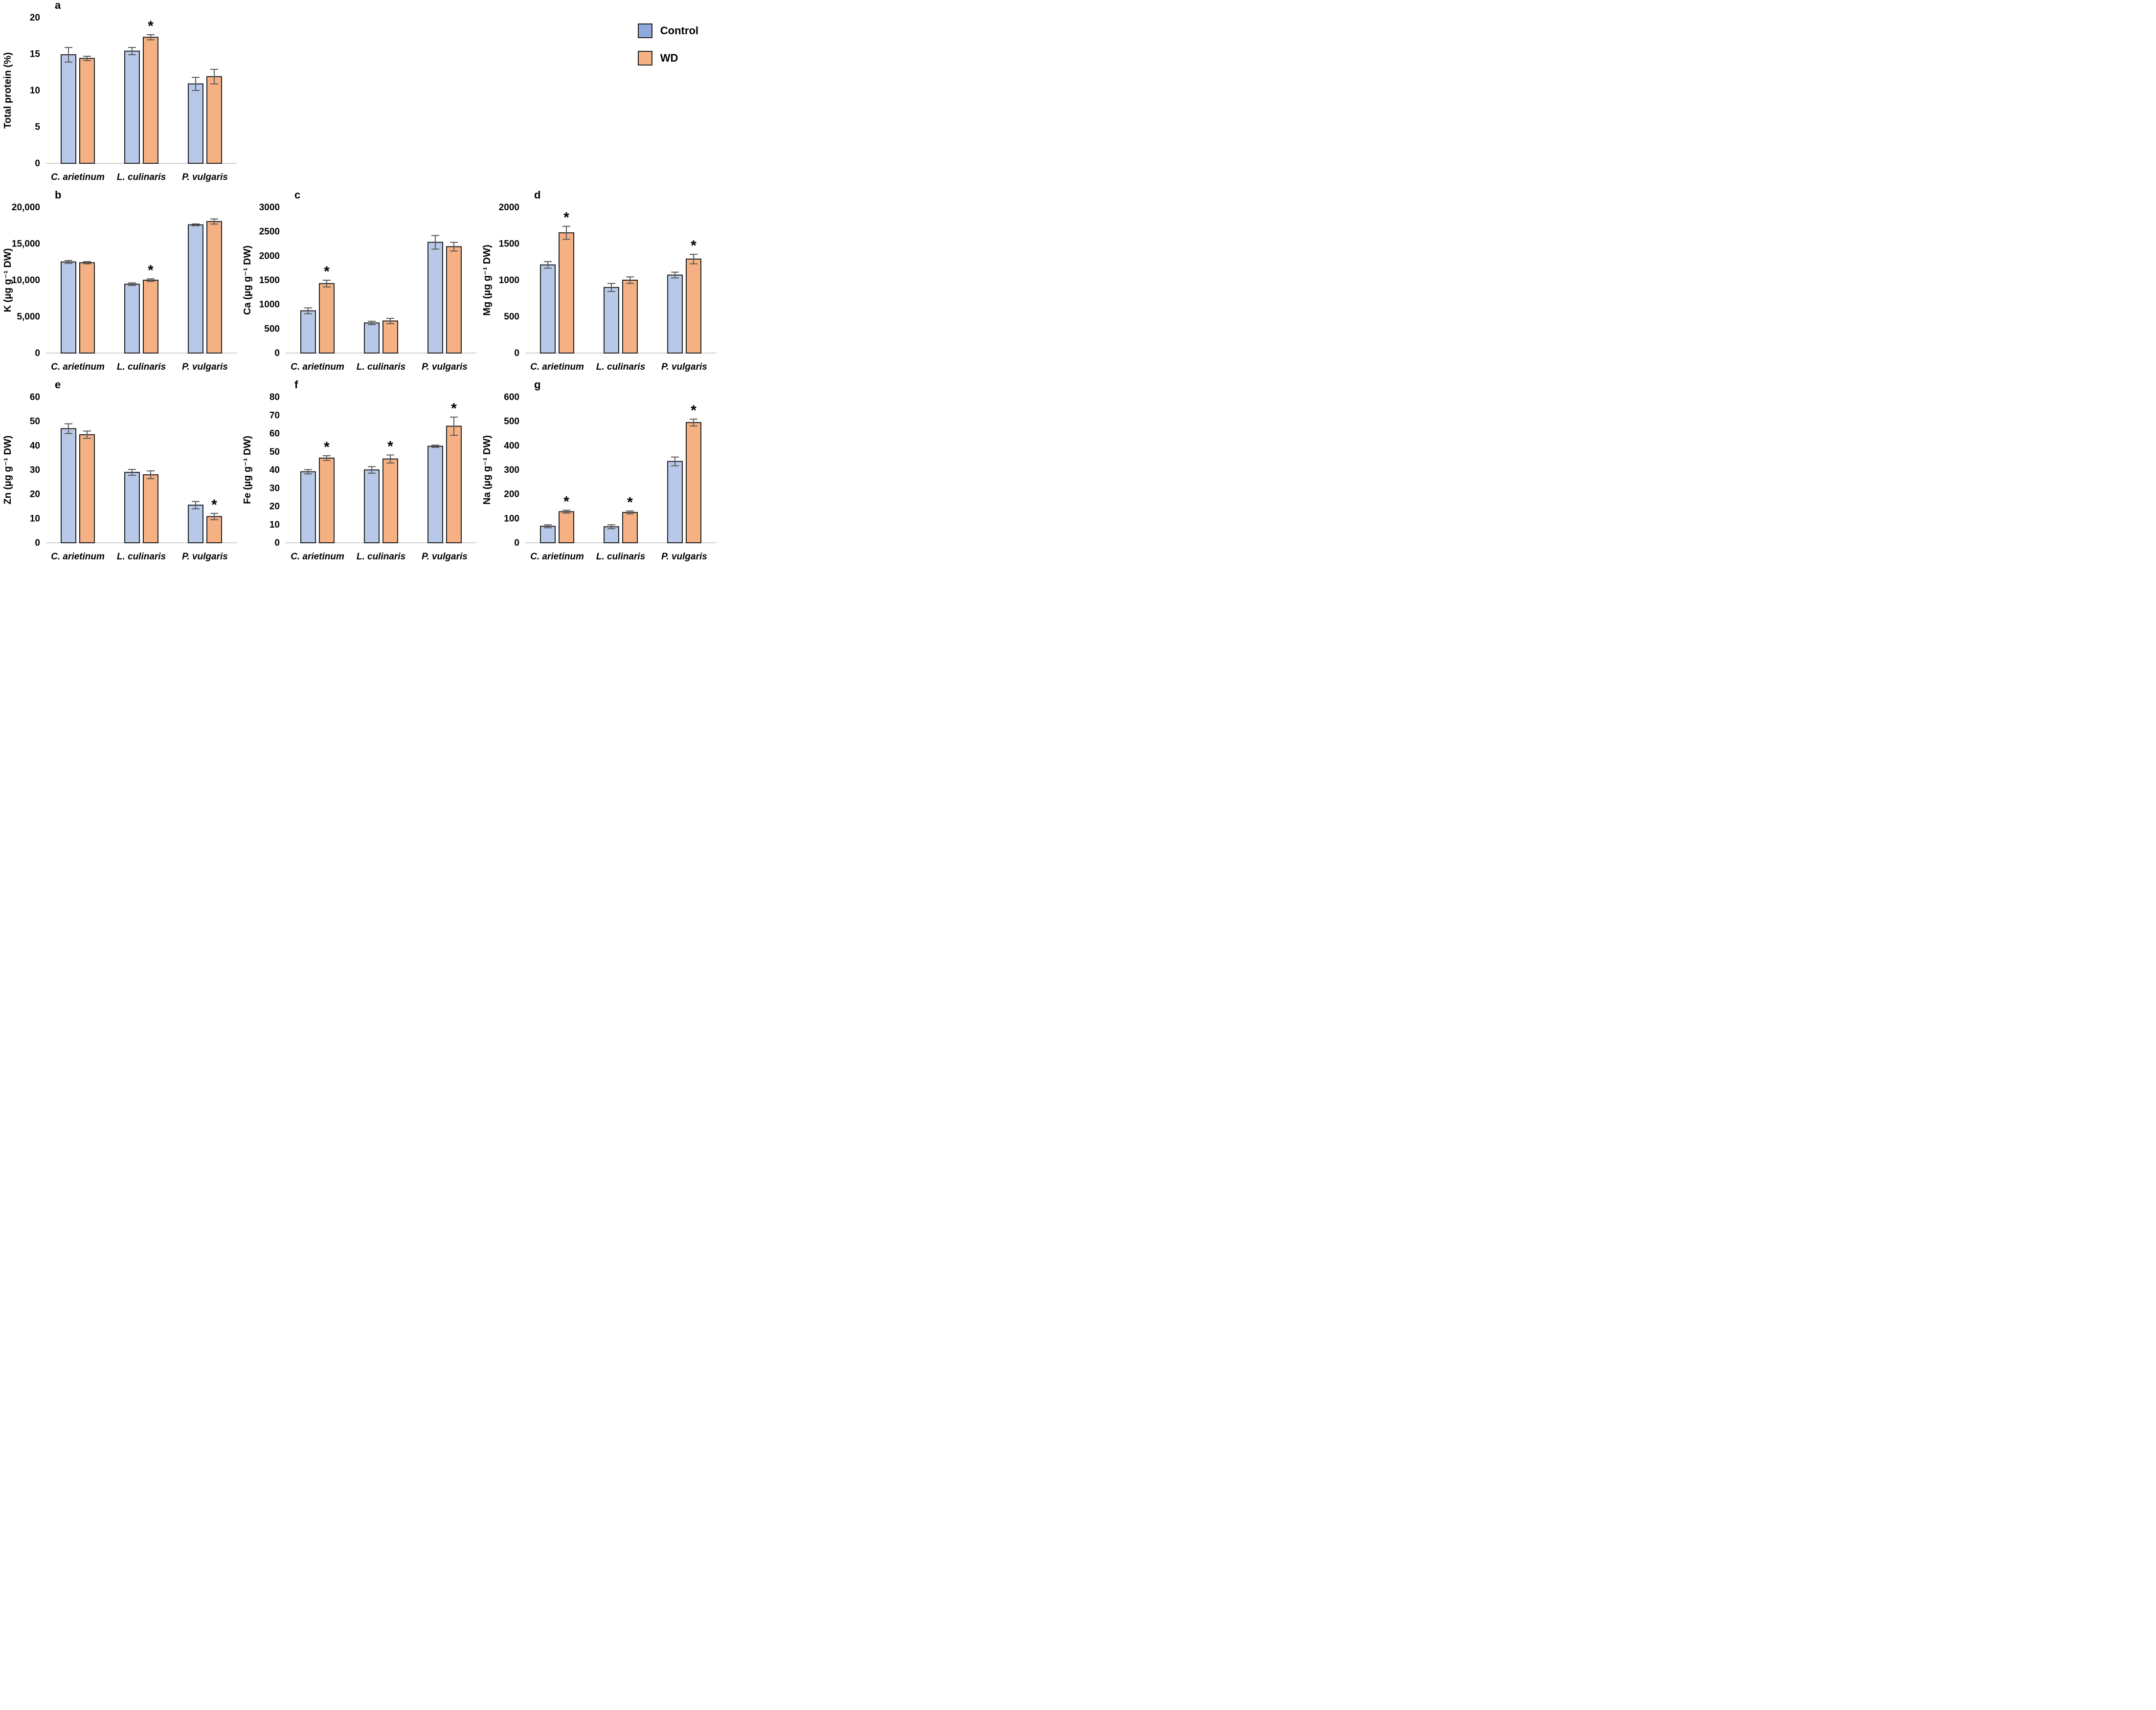 The height and width of the screenshot is (1710, 2156). I want to click on y-tick-label: 2500, so click(269, 232).